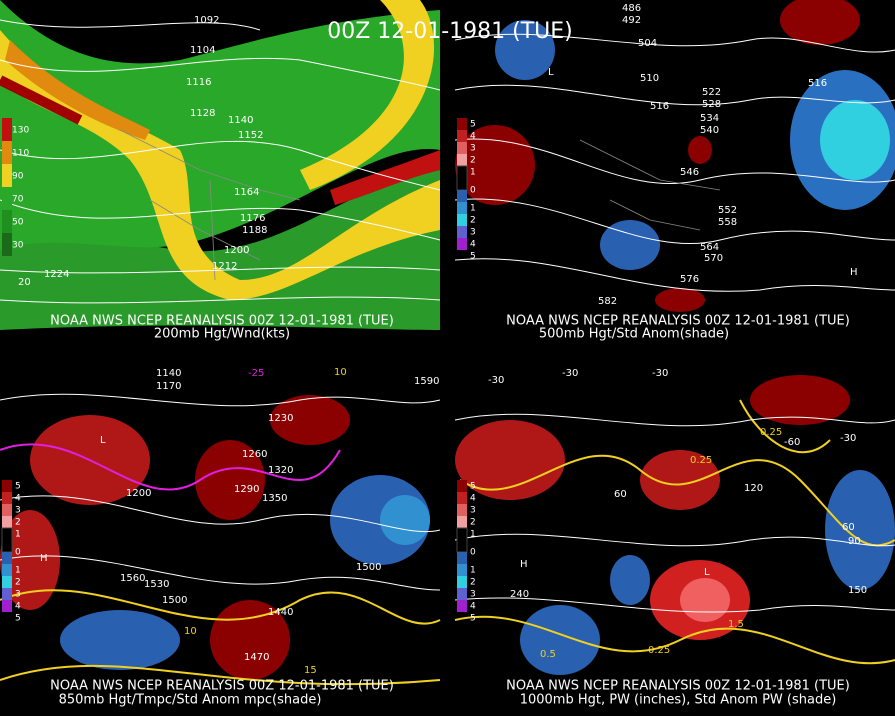  I want to click on panel-subcaption: 500mb Hgt/Std Anom(shade), so click(634, 334).